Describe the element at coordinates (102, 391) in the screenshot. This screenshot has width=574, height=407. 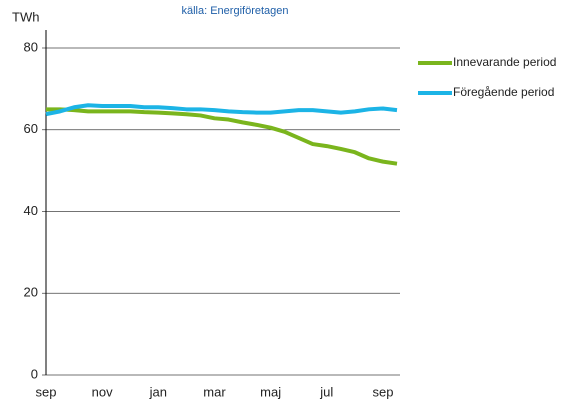
I see `x-tick-label: nov` at that location.